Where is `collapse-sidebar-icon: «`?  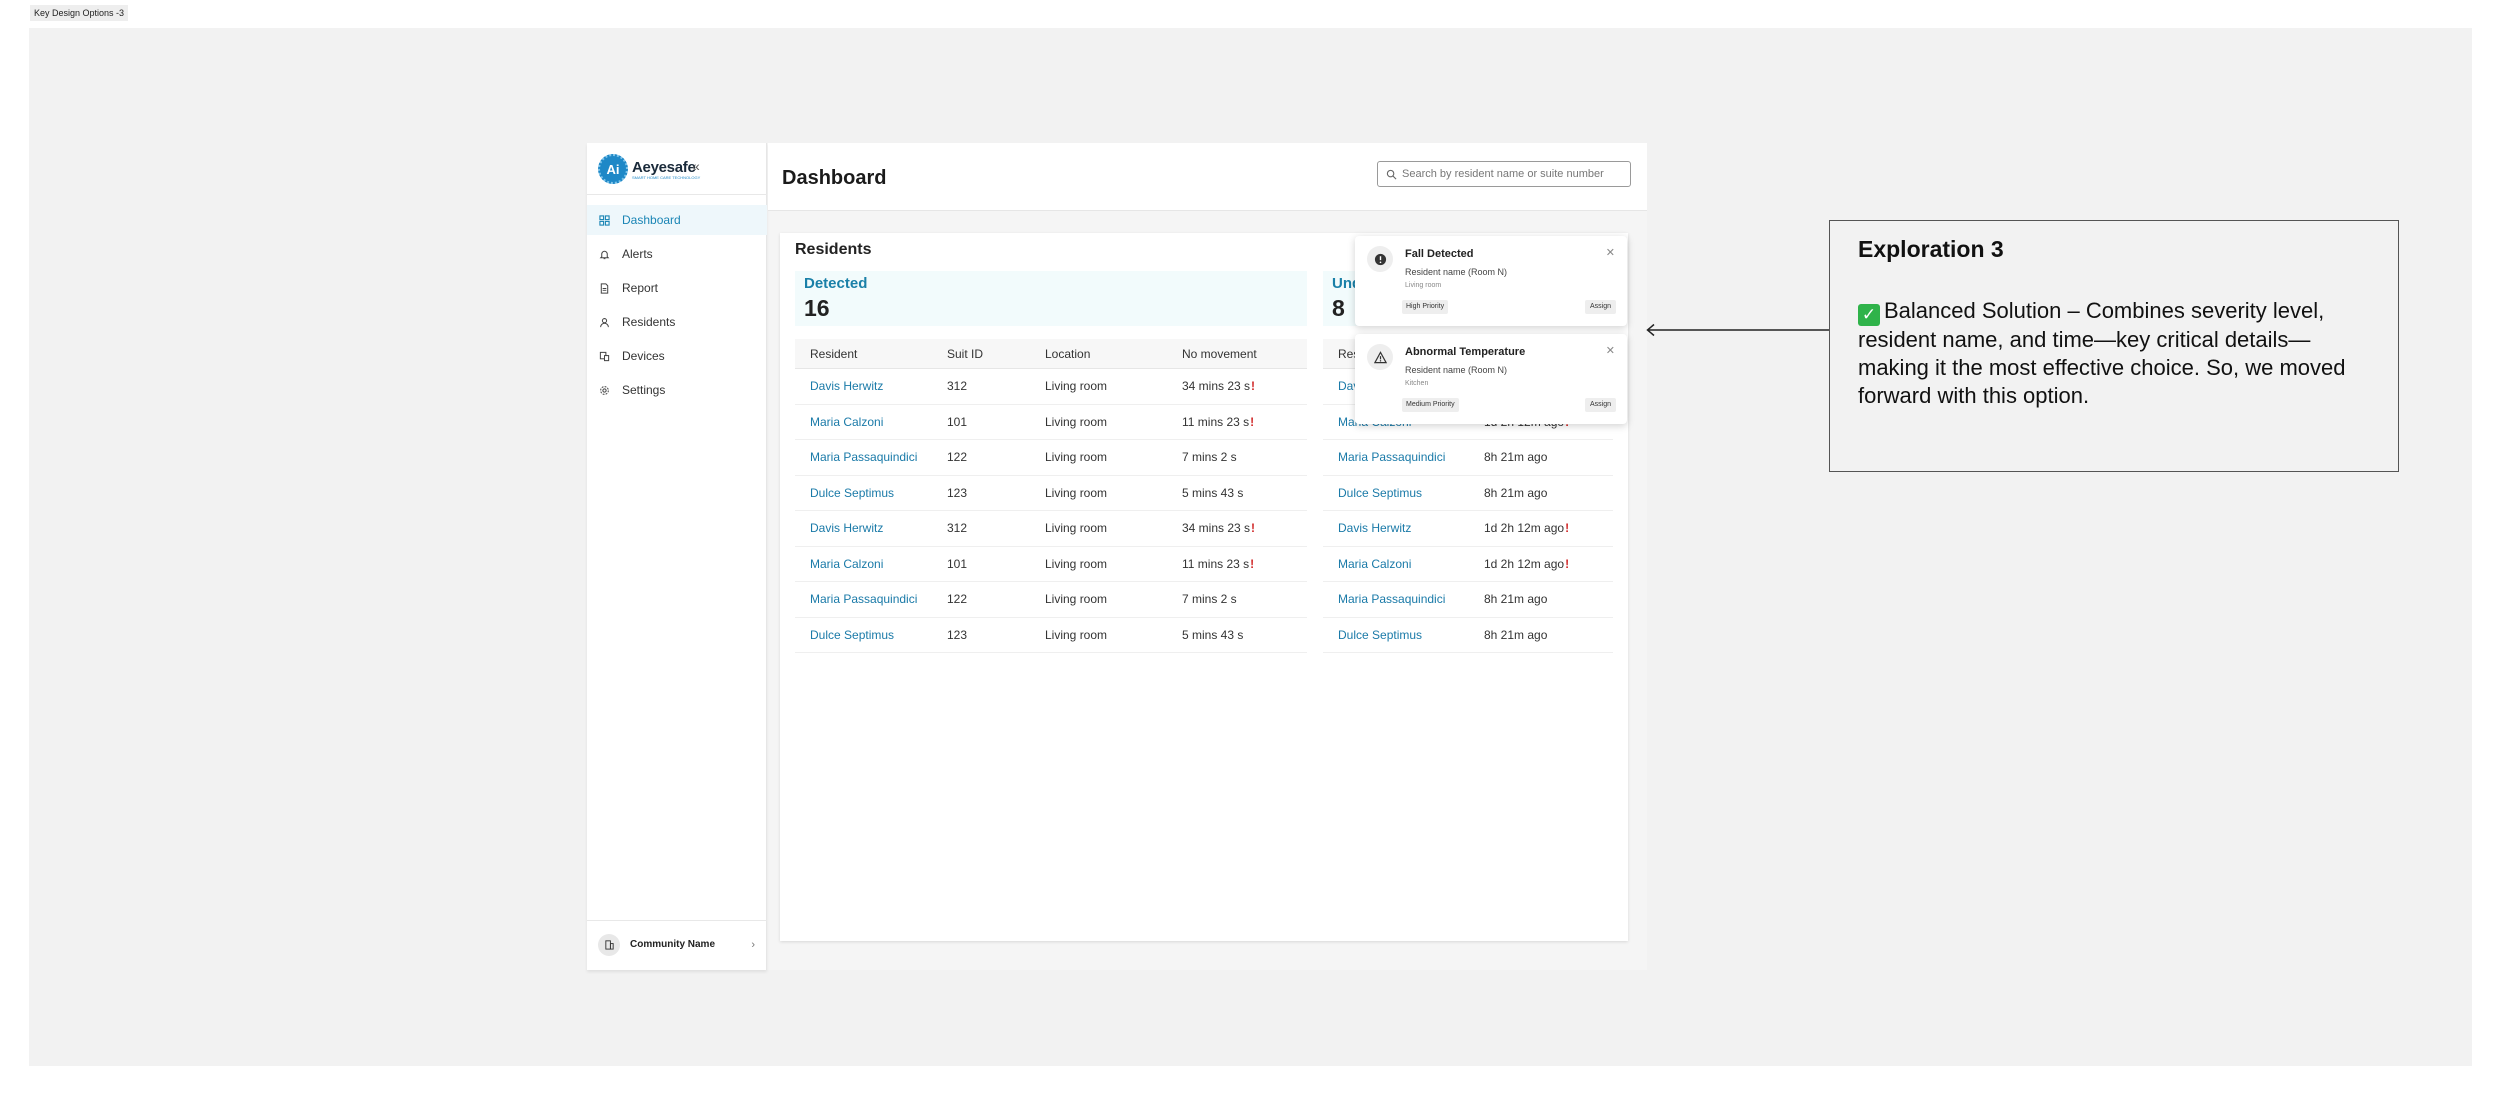 collapse-sidebar-icon: « is located at coordinates (696, 166).